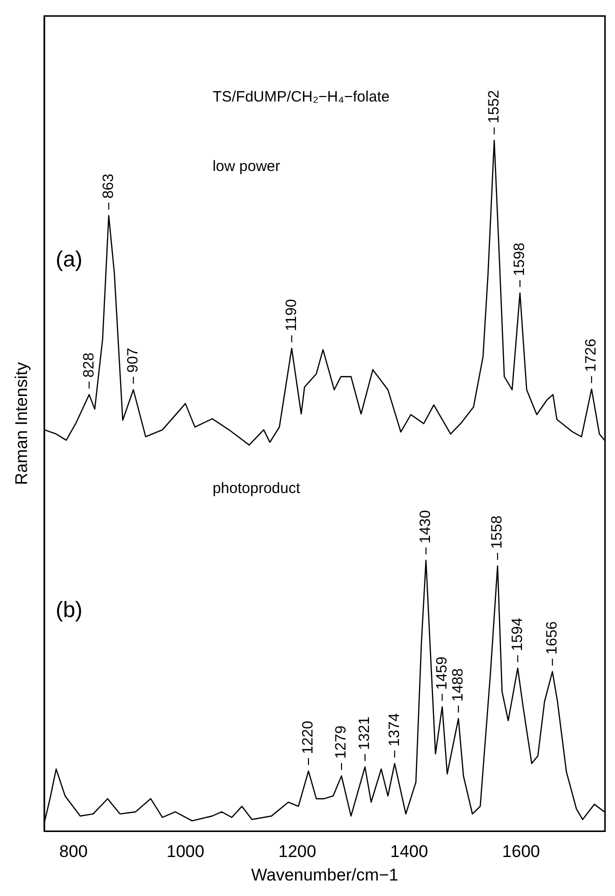 The image size is (615, 896). What do you see at coordinates (341, 742) in the screenshot?
I see `annotation: 1279` at bounding box center [341, 742].